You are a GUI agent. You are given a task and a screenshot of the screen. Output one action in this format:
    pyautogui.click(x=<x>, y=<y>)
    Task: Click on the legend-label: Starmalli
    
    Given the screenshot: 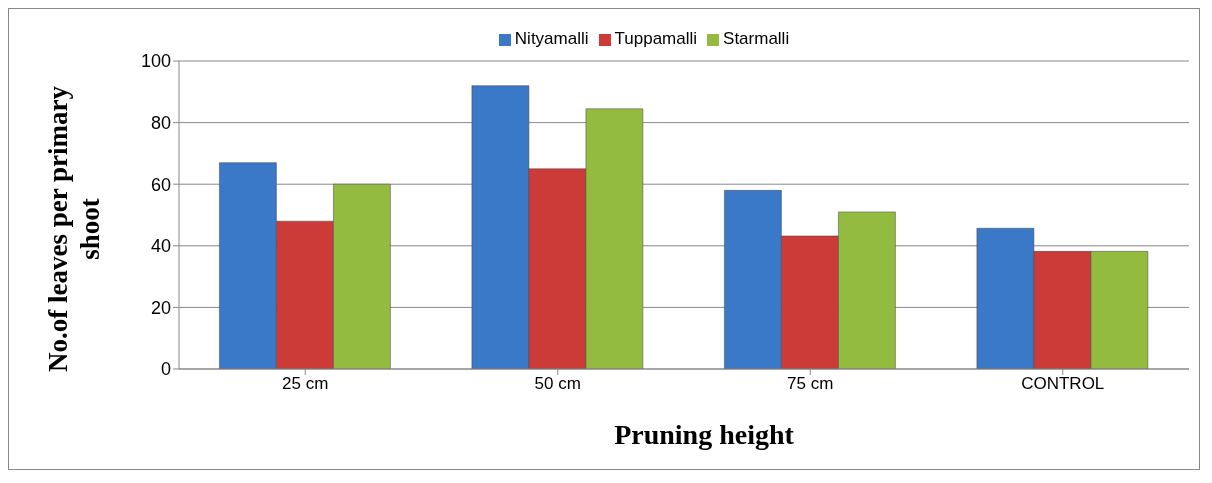 What is the action you would take?
    pyautogui.click(x=756, y=38)
    